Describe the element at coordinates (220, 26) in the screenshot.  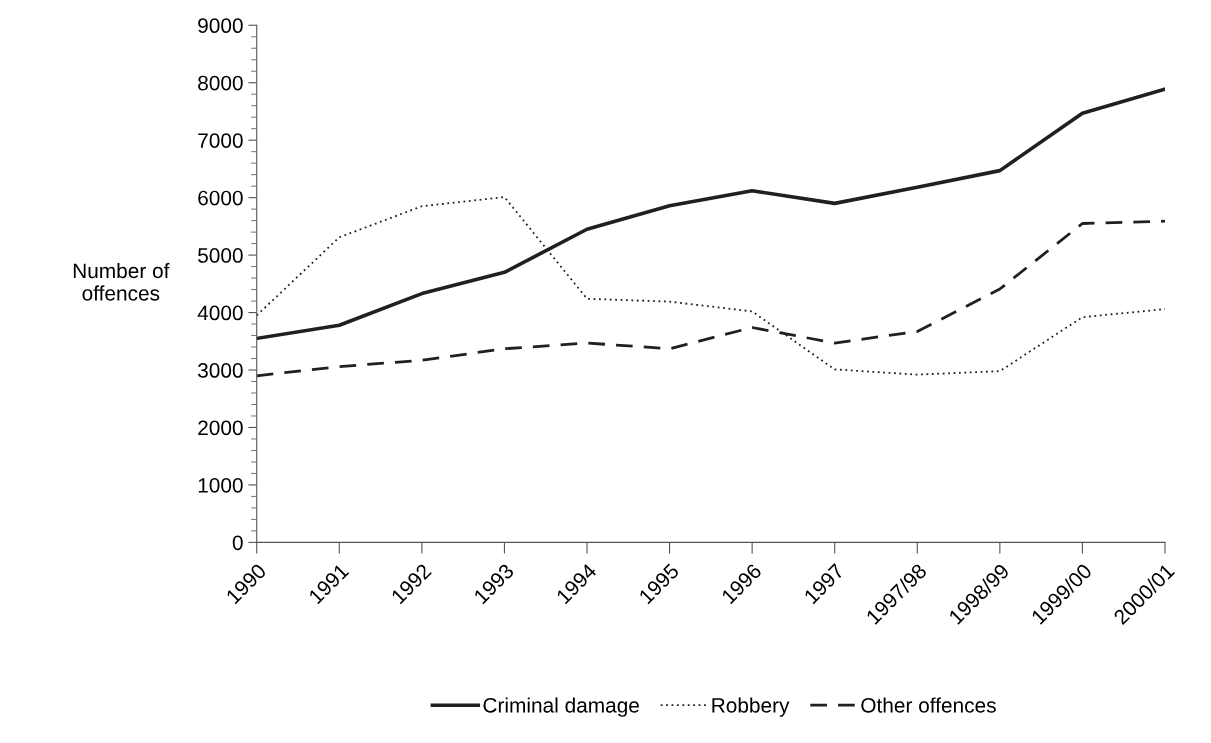
I see `y-tick-label: 9000` at that location.